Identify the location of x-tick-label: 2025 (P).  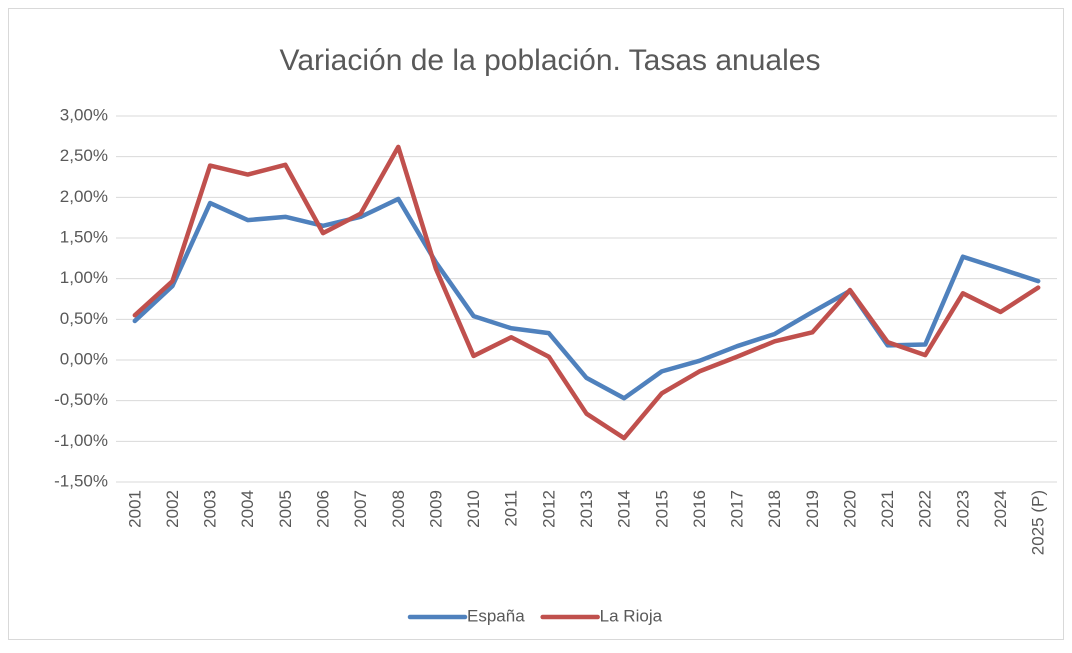
(1038, 522).